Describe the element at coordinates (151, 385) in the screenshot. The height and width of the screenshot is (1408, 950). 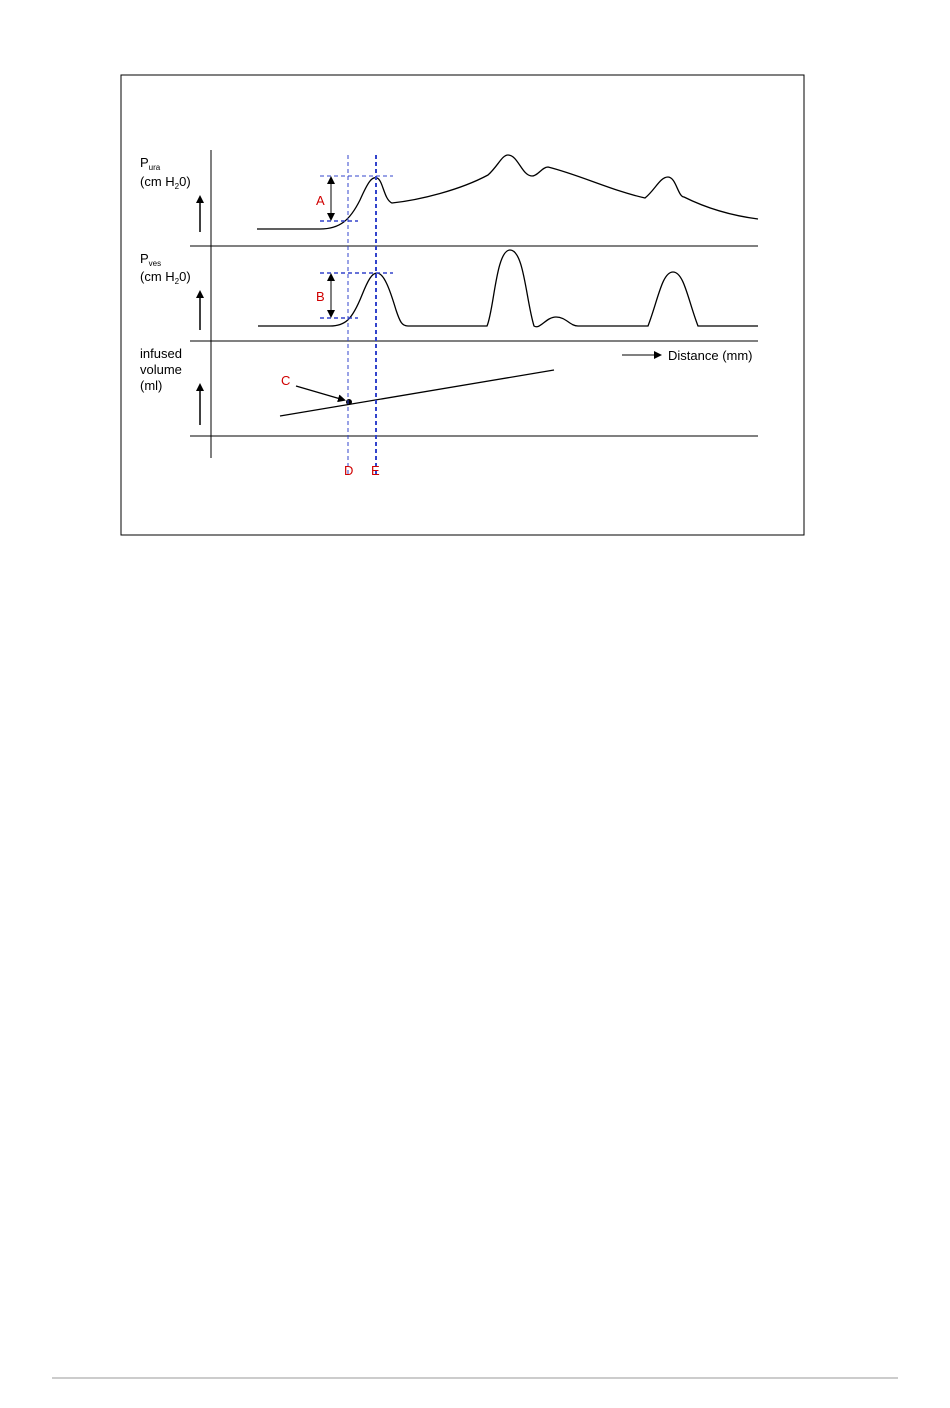
I see `panel-label: (ml)` at that location.